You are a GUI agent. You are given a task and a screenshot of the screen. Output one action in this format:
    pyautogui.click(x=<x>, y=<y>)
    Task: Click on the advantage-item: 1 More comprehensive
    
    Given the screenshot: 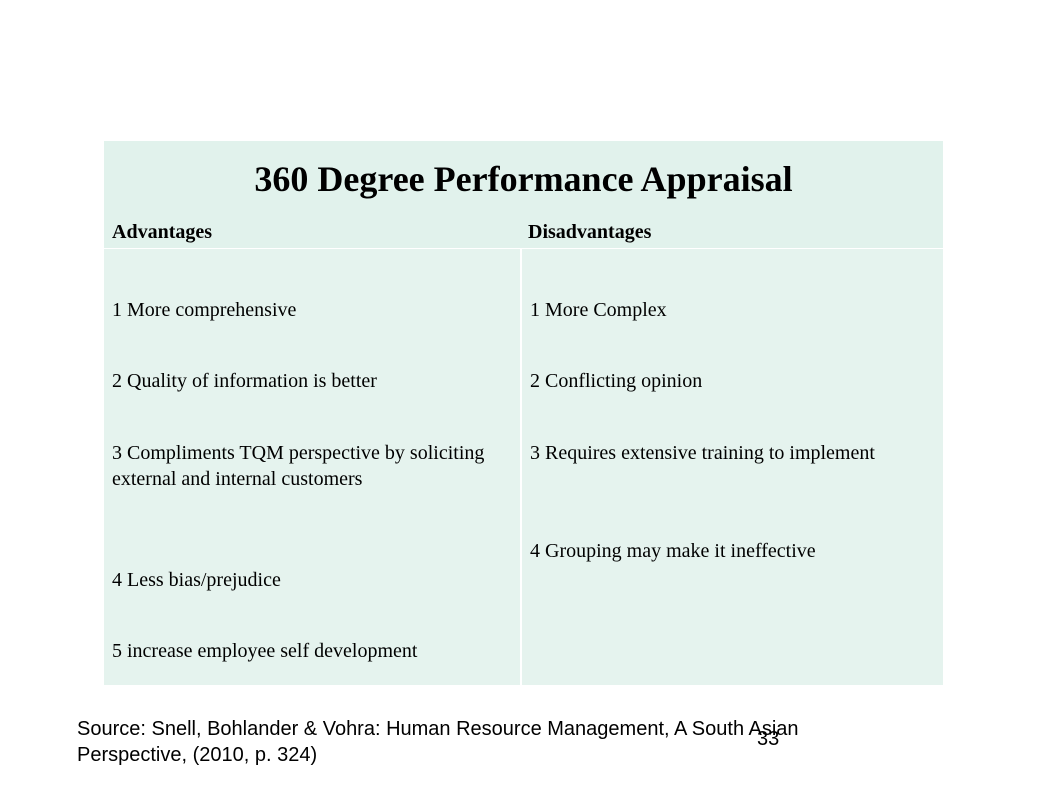 What is the action you would take?
    pyautogui.click(x=204, y=310)
    